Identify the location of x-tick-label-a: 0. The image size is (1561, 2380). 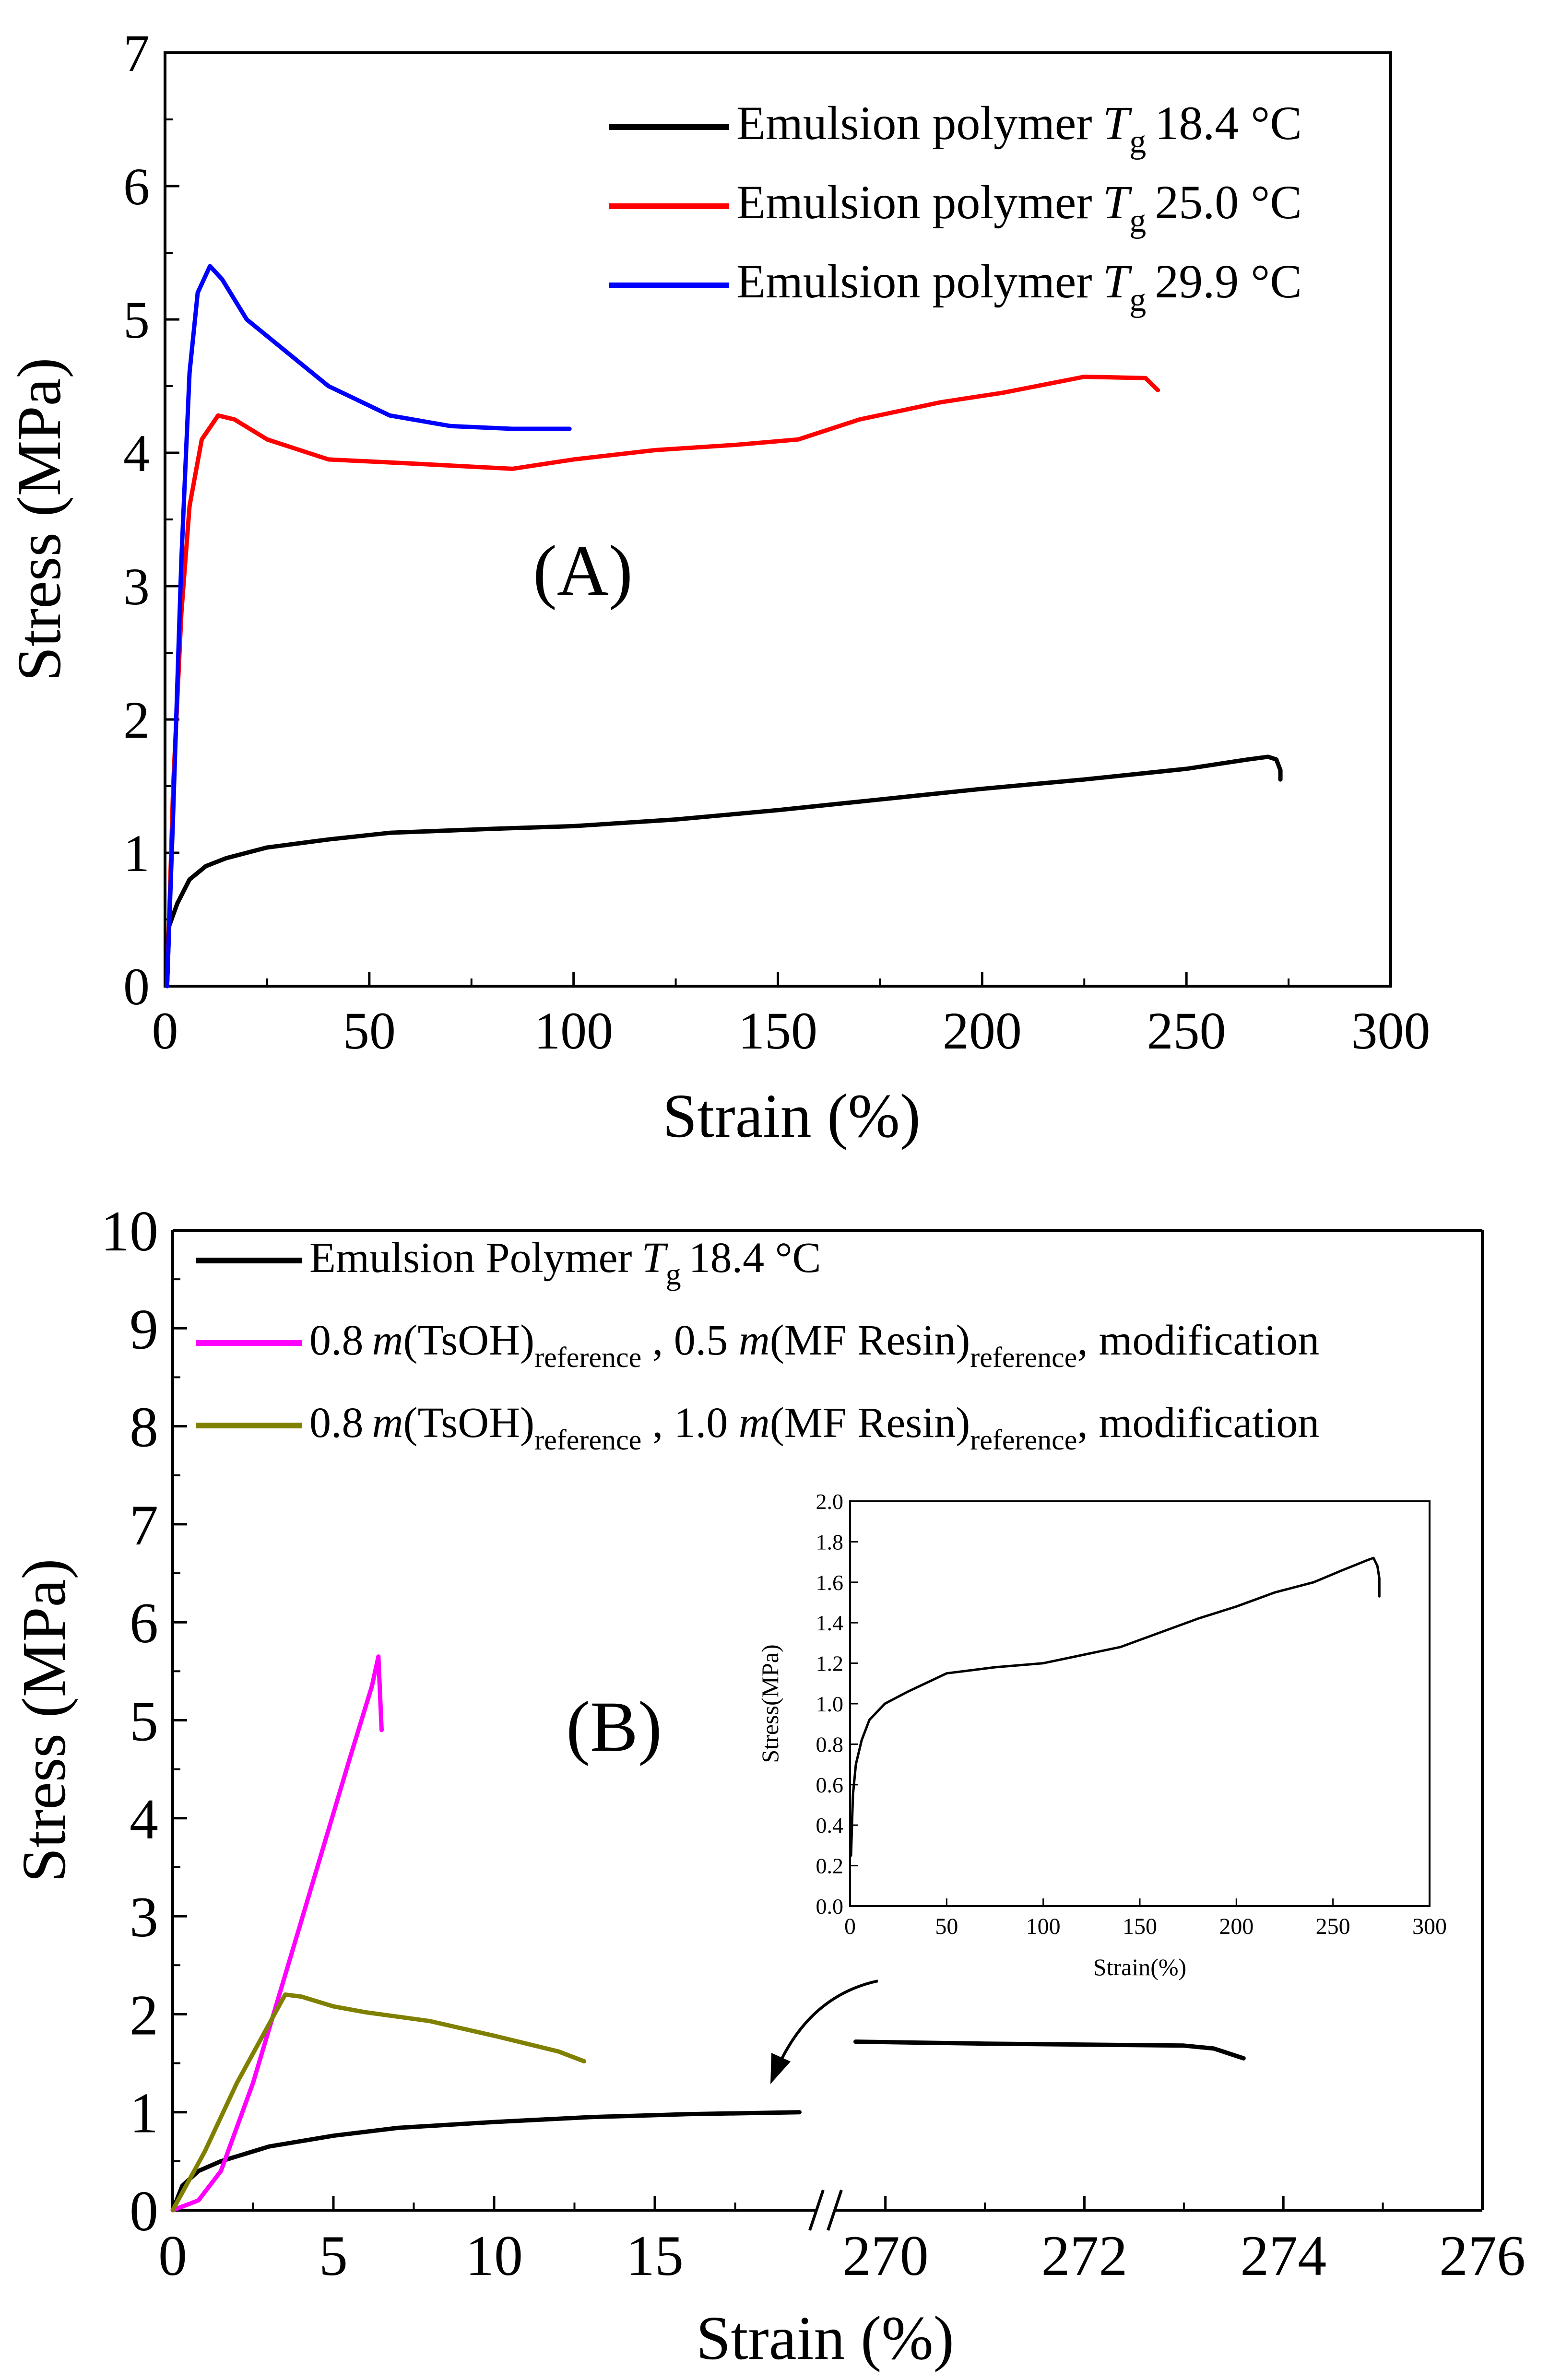
(165, 1031).